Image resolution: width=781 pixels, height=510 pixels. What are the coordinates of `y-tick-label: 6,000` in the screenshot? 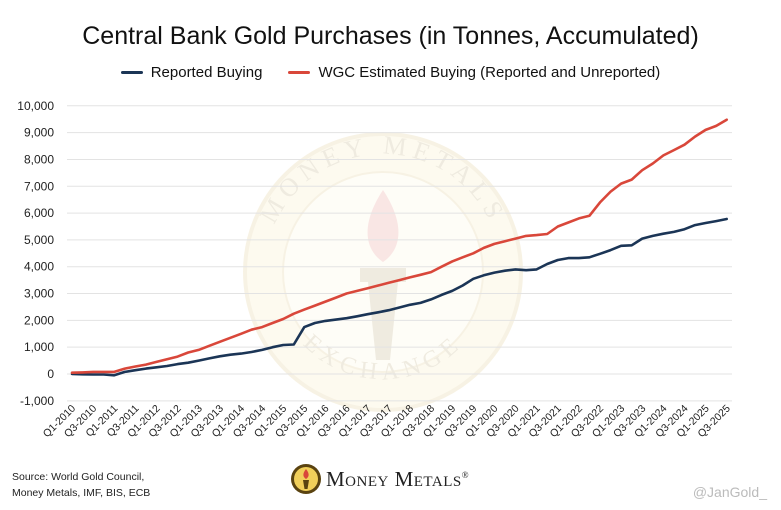 It's located at (39, 213).